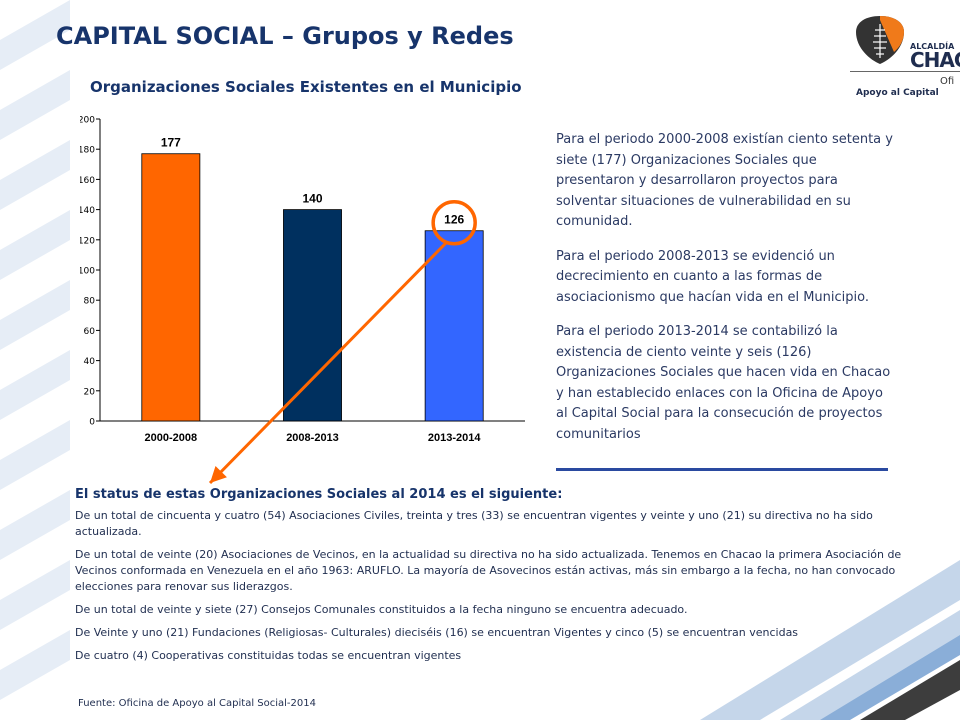 The image size is (960, 720). I want to click on logo-office-name: Apoyo al Capital, so click(897, 93).